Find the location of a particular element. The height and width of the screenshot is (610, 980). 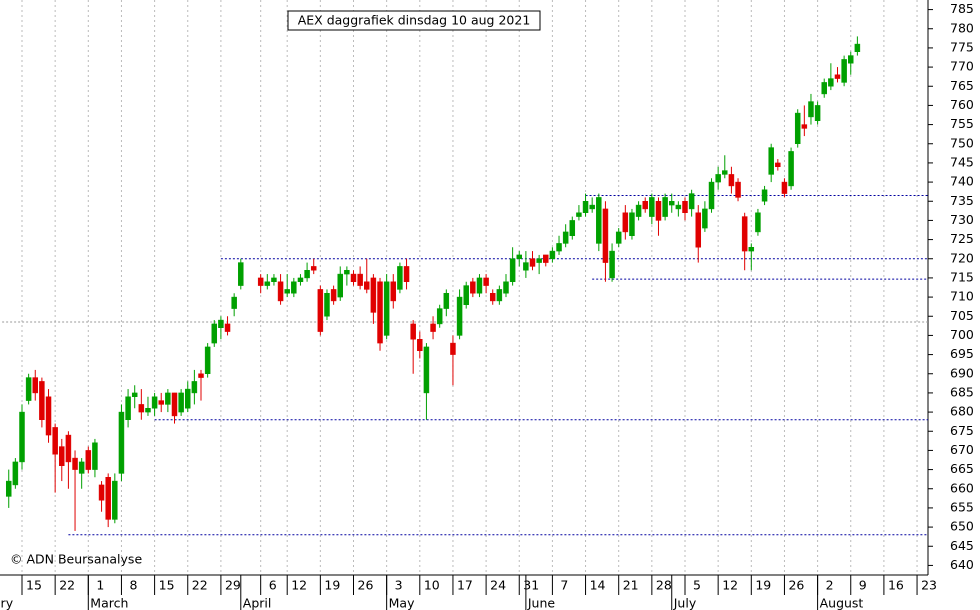

month-label: August is located at coordinates (842, 603).